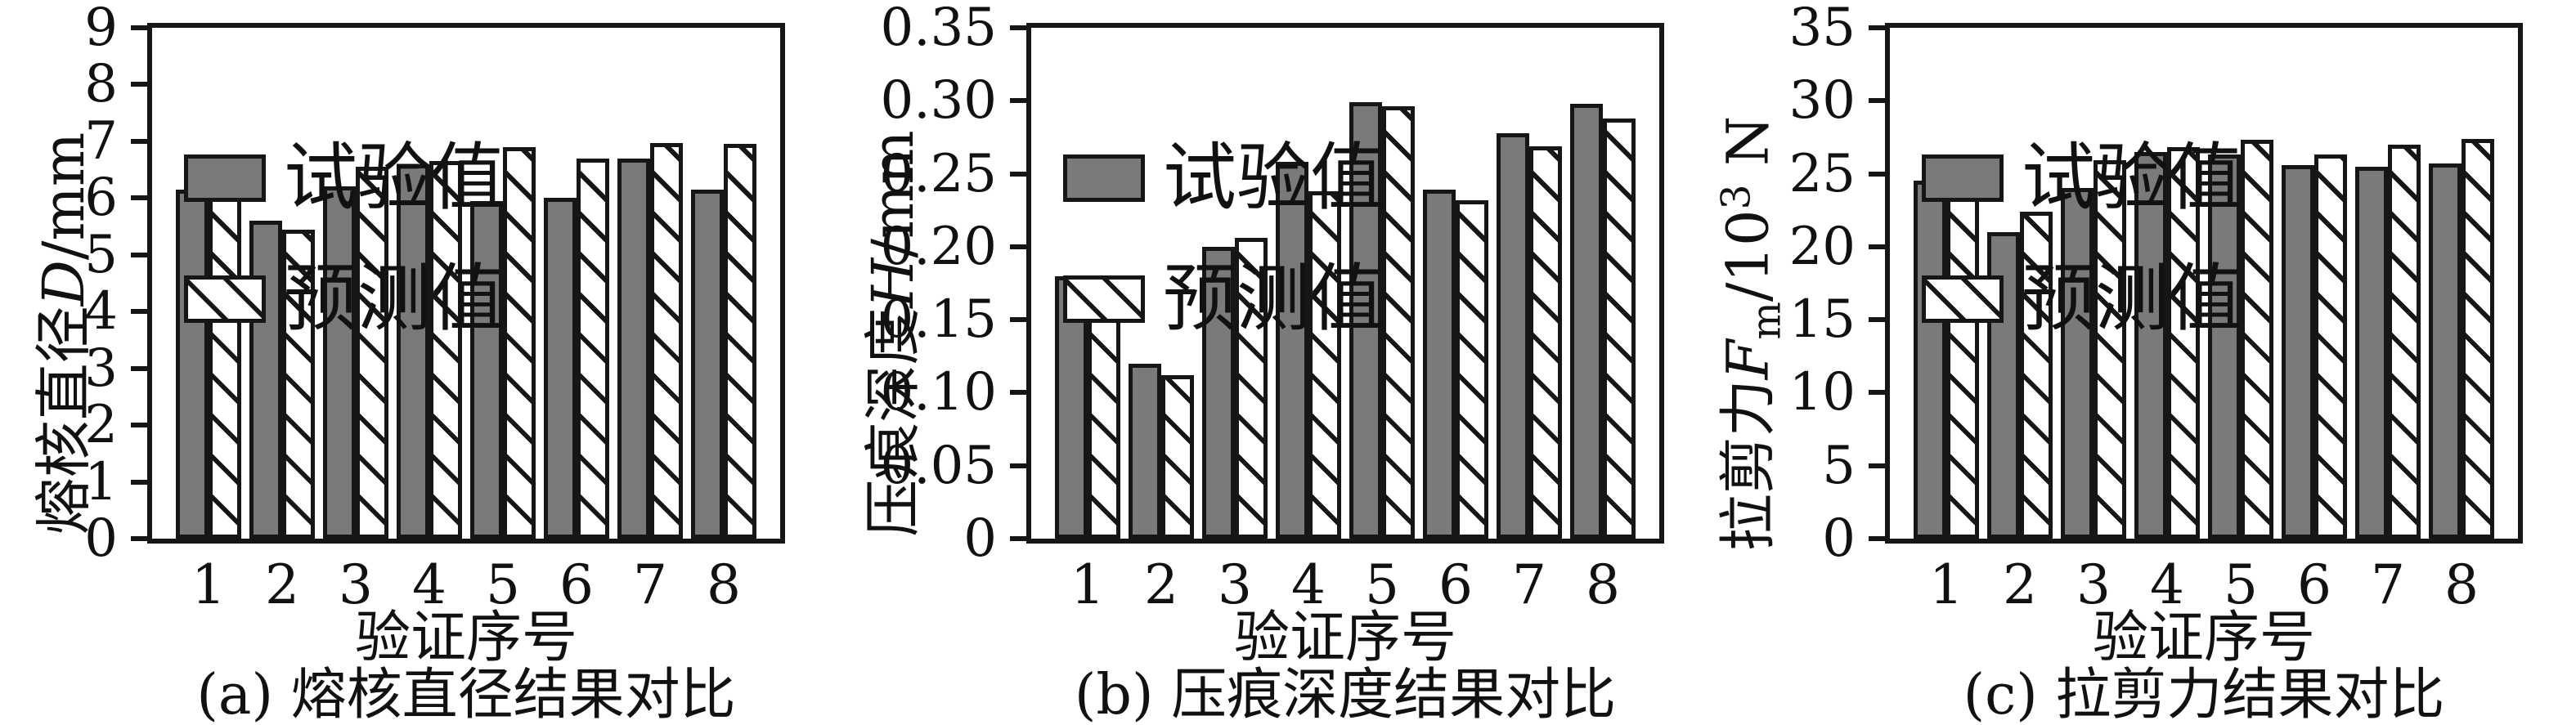 This screenshot has width=2576, height=725. What do you see at coordinates (1822, 393) in the screenshot?
I see `y-tick-label: 10` at bounding box center [1822, 393].